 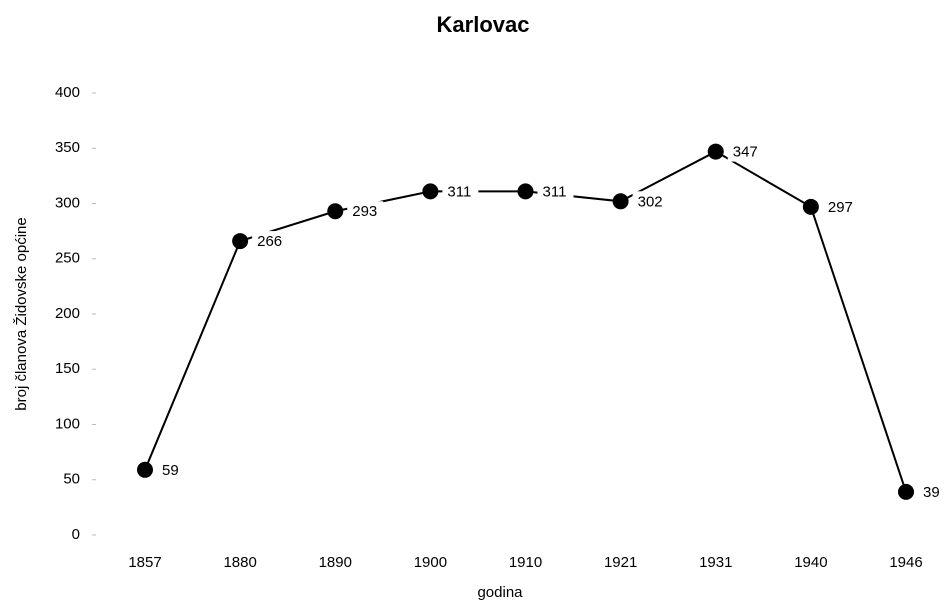 What do you see at coordinates (67, 202) in the screenshot?
I see `y-tick-label: 300` at bounding box center [67, 202].